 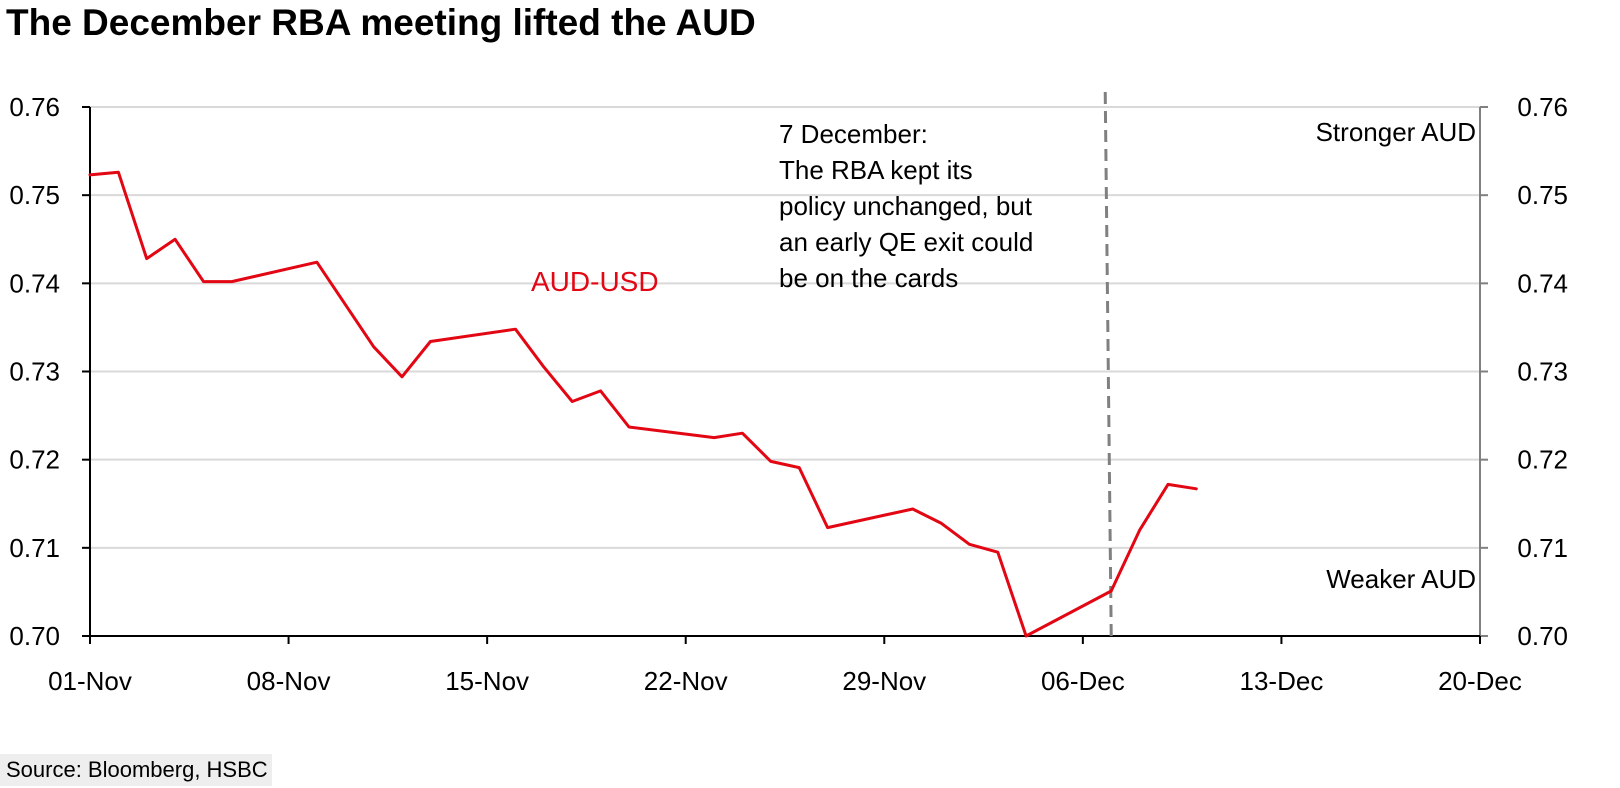 I want to click on y-tick-label-left: 0.73, so click(x=34, y=372).